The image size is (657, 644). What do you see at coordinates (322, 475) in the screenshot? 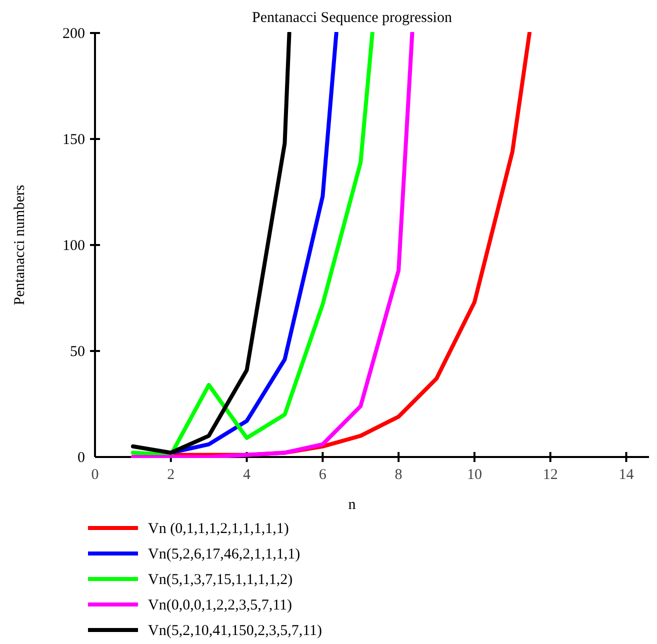
I see `x-tick-label: 6` at bounding box center [322, 475].